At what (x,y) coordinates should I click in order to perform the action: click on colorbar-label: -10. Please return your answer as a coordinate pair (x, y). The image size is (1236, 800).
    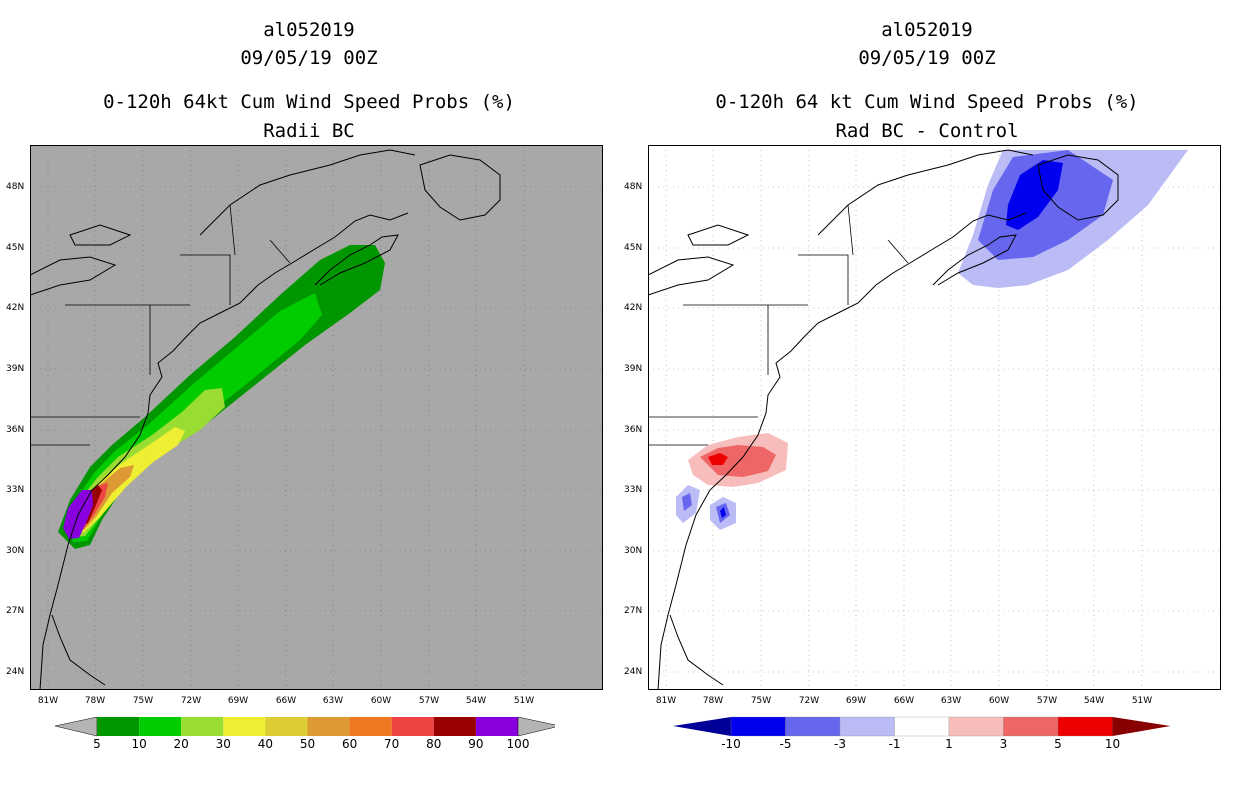
    Looking at the image, I should click on (731, 744).